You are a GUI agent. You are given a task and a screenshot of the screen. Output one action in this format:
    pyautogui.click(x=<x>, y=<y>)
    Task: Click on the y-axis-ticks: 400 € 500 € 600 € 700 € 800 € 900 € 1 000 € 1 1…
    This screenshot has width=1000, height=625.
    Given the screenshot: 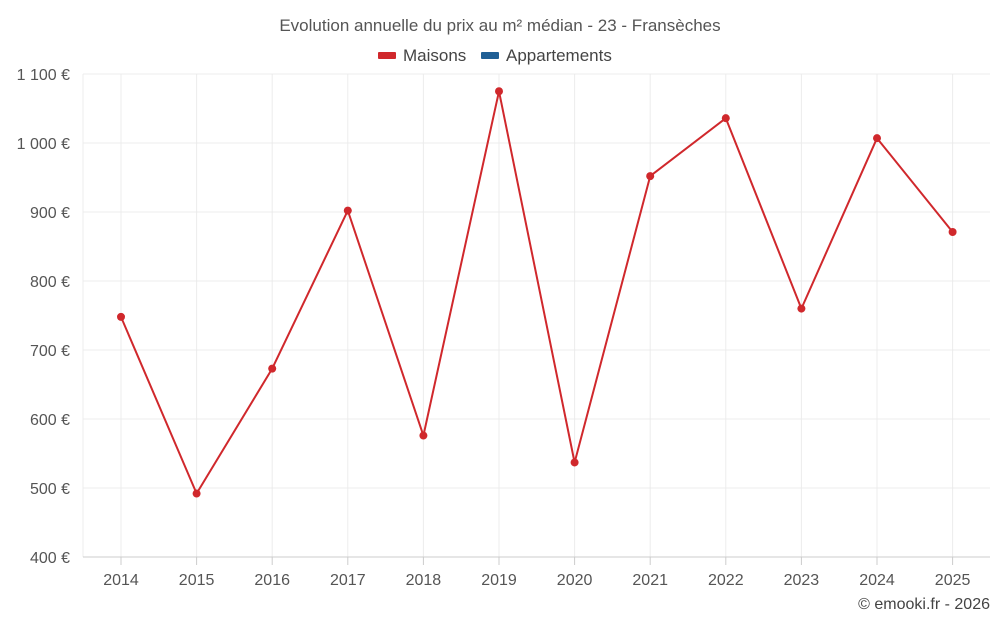 What is the action you would take?
    pyautogui.click(x=43, y=317)
    